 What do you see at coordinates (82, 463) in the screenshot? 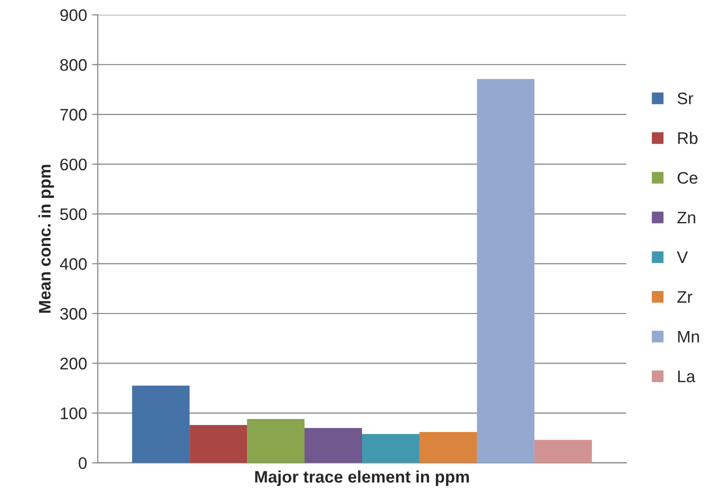
I see `y-tick-label: 0` at bounding box center [82, 463].